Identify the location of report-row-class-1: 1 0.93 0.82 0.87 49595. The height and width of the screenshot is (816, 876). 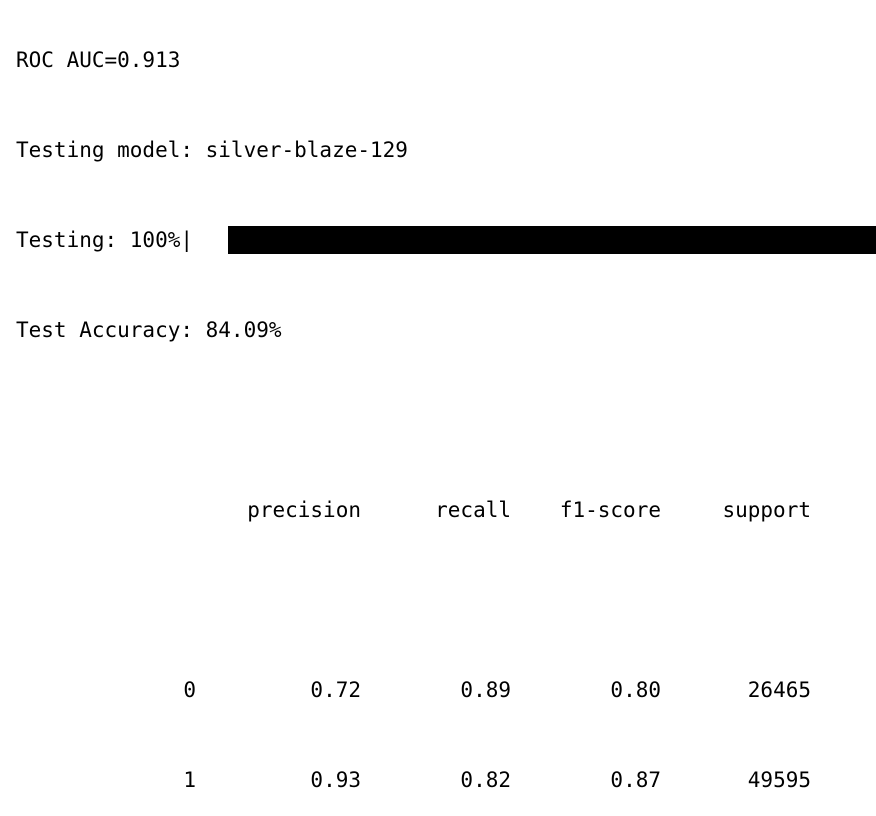
(413, 780).